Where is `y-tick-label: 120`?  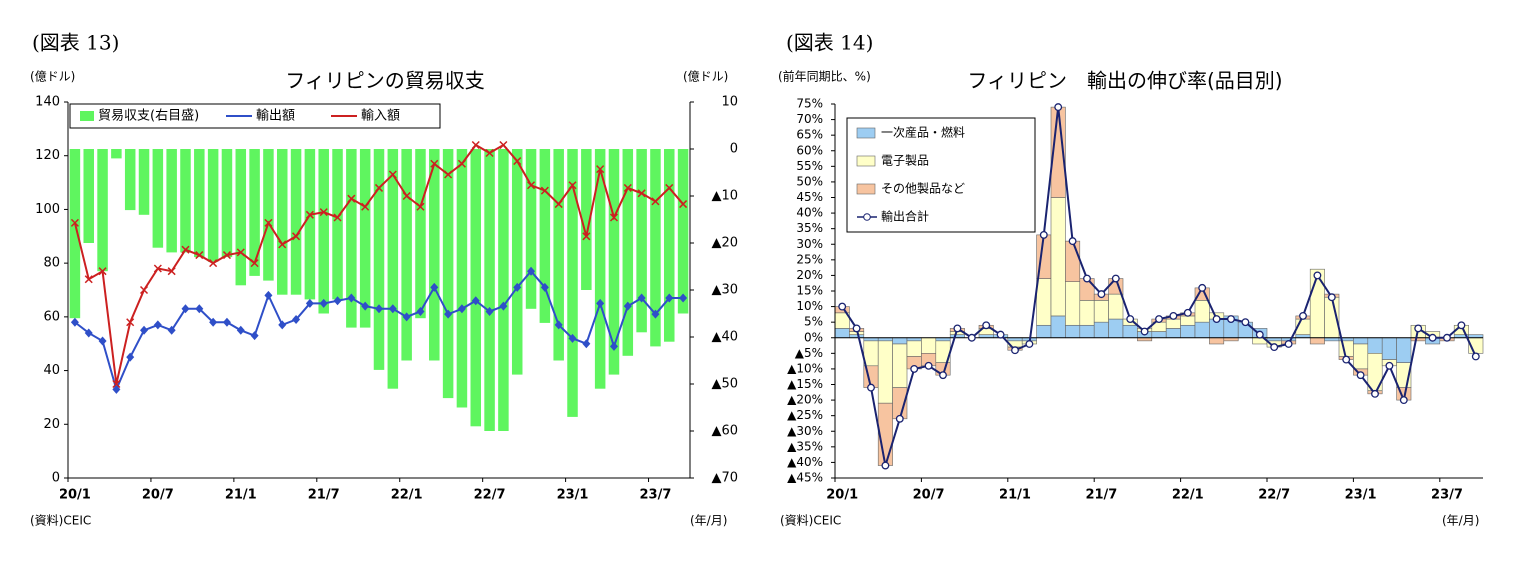 y-tick-label: 120 is located at coordinates (47, 155).